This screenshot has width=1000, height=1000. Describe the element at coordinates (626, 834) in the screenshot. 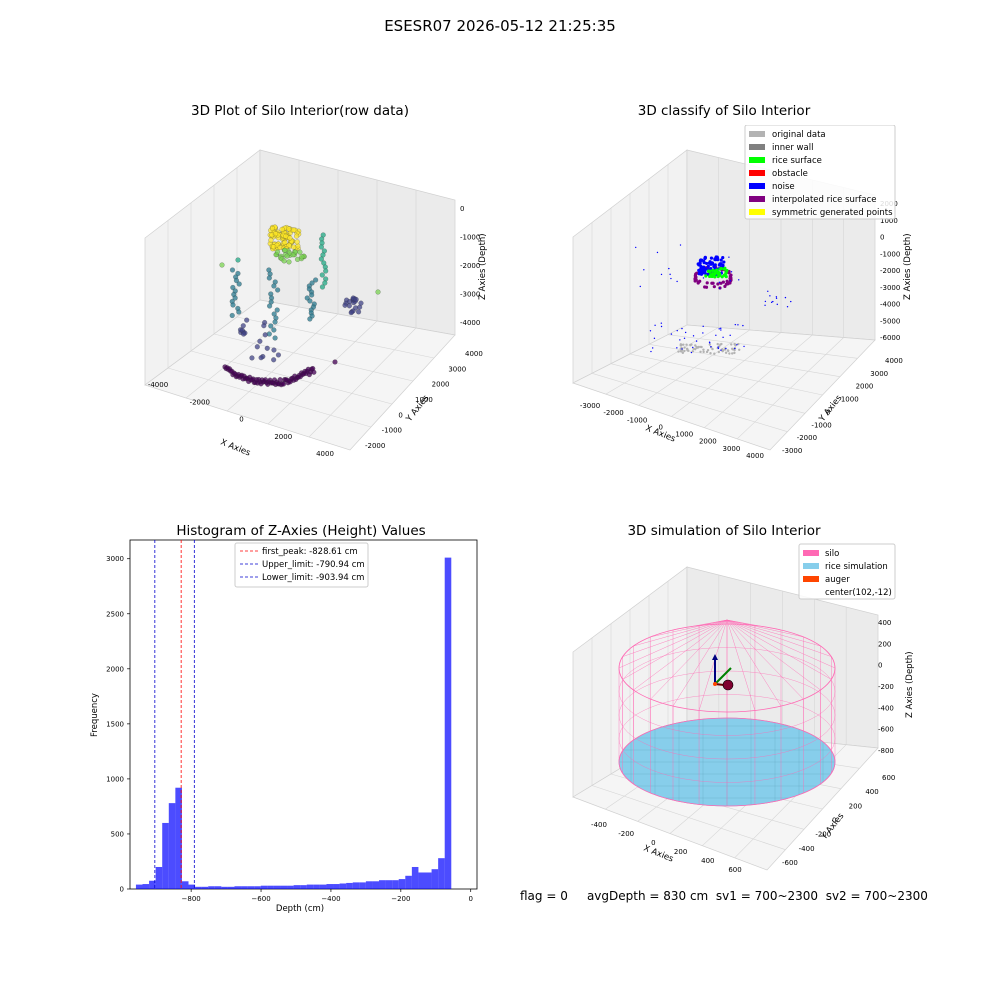

I see `p4-x-tick: -200` at that location.